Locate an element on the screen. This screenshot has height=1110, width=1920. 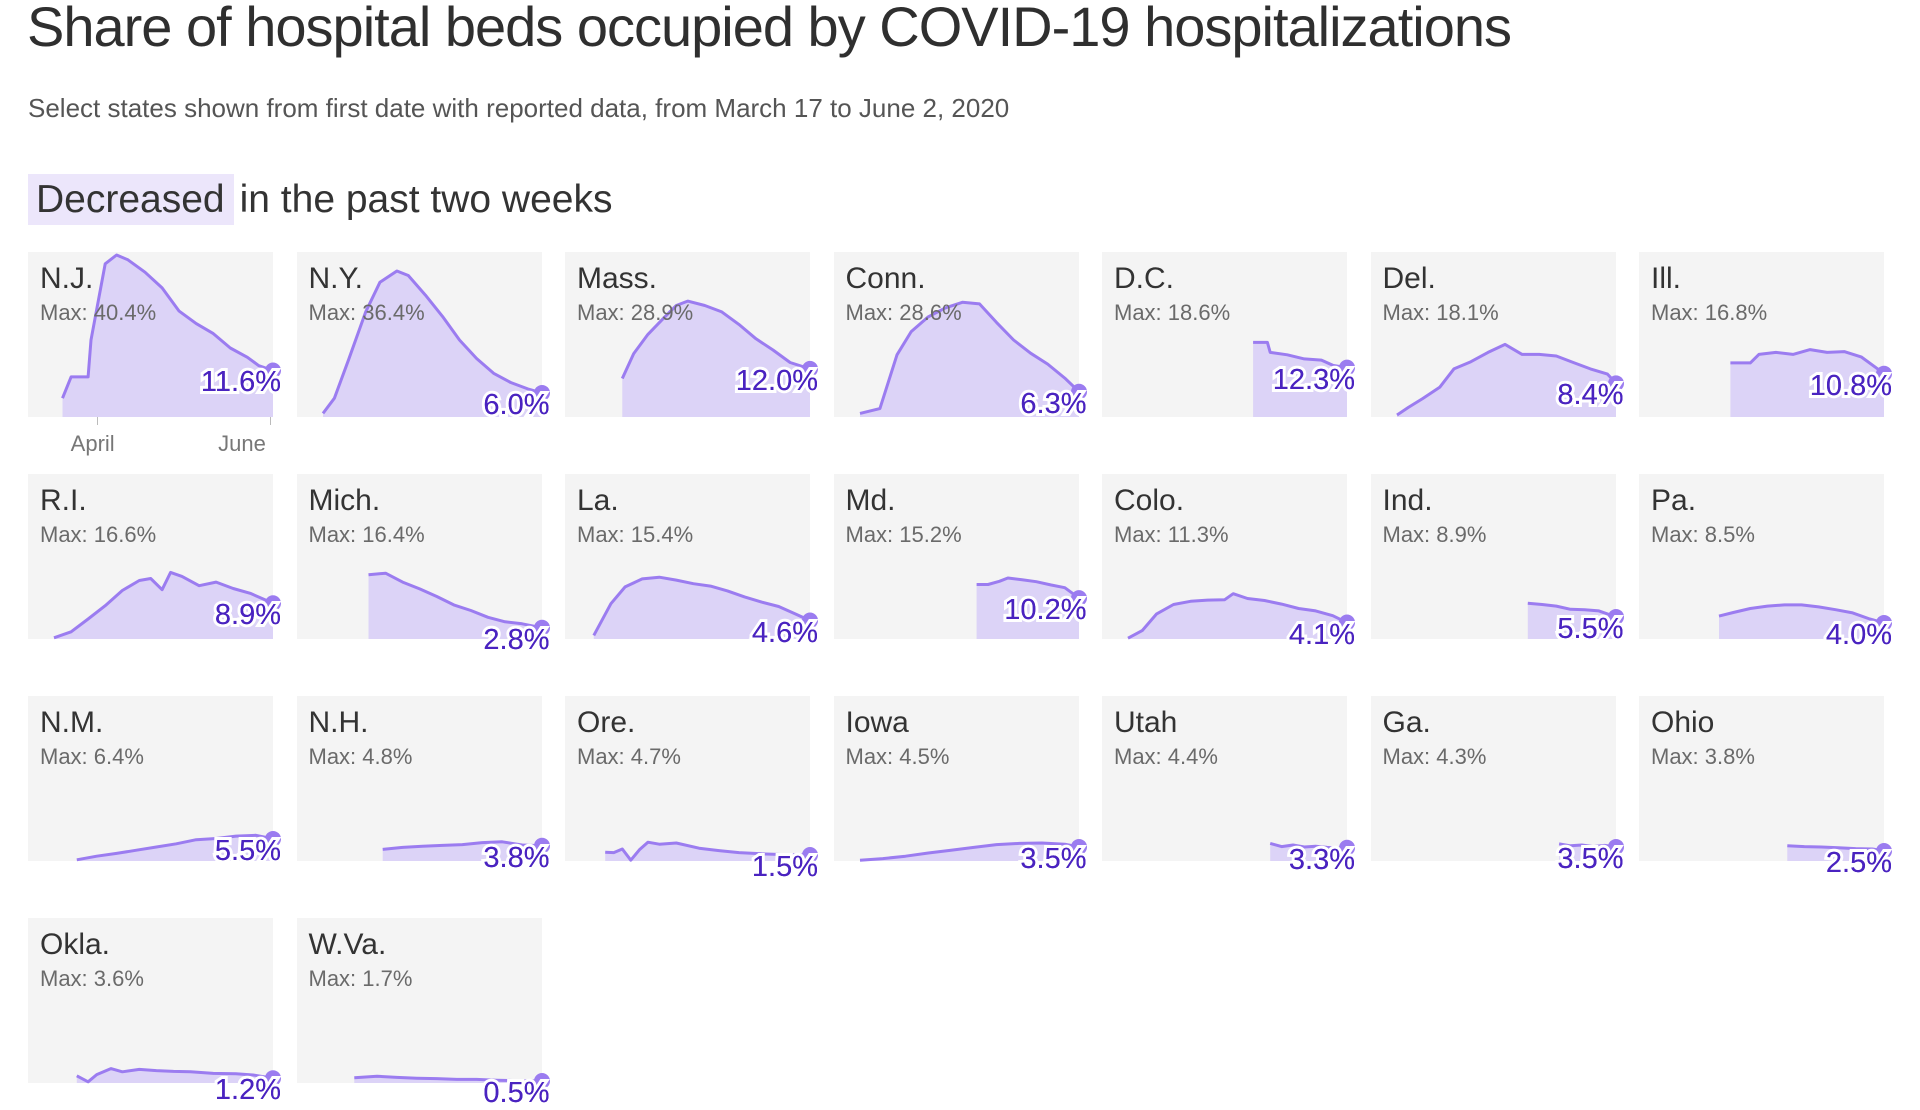
state-name: Iowa is located at coordinates (877, 722).